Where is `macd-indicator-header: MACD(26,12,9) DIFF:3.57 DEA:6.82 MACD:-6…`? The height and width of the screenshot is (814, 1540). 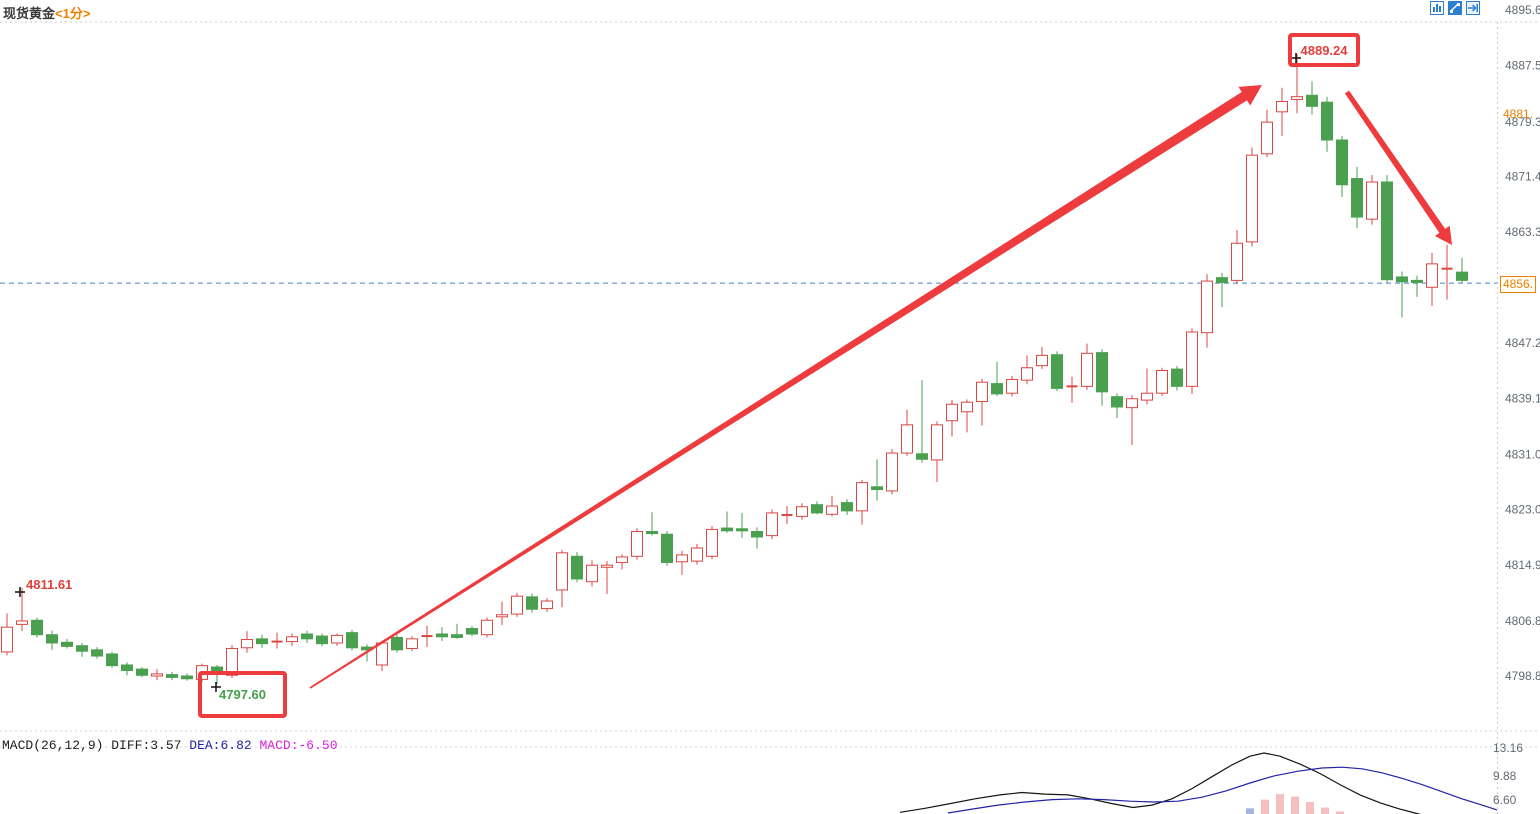
macd-indicator-header: MACD(26,12,9) DIFF:3.57 DEA:6.82 MACD:-6… is located at coordinates (170, 745).